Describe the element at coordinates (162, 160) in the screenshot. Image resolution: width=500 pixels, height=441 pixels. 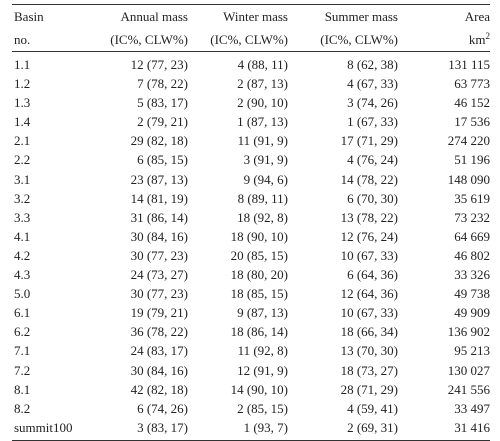
I see `cell-annual-mass: 6 (85, 15)` at that location.